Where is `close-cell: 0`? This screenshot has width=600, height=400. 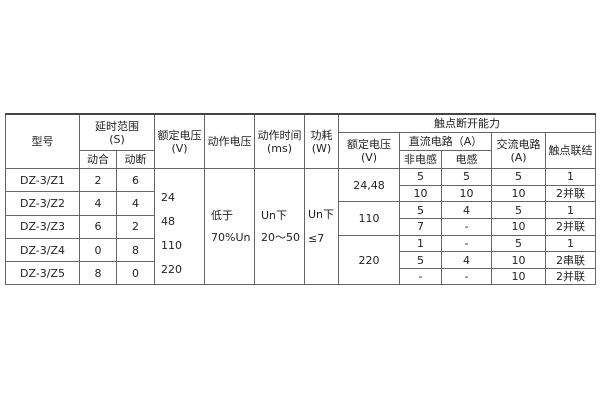
close-cell: 0 is located at coordinates (98, 250).